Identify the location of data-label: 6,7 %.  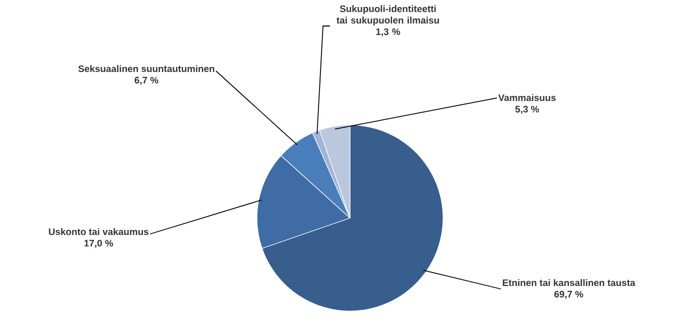
(146, 80).